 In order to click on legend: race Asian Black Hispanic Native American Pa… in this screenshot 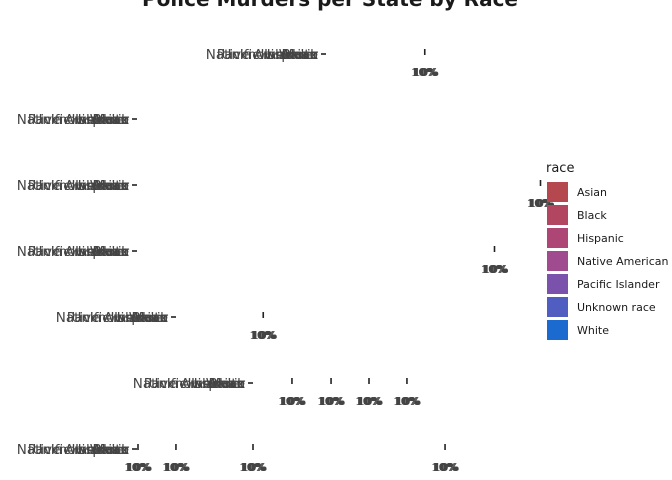, I will do `click(607, 250)`.